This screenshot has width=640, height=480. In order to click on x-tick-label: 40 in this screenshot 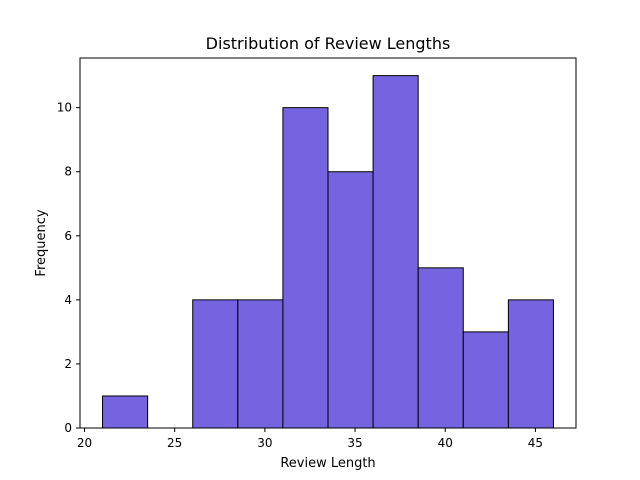, I will do `click(445, 443)`.